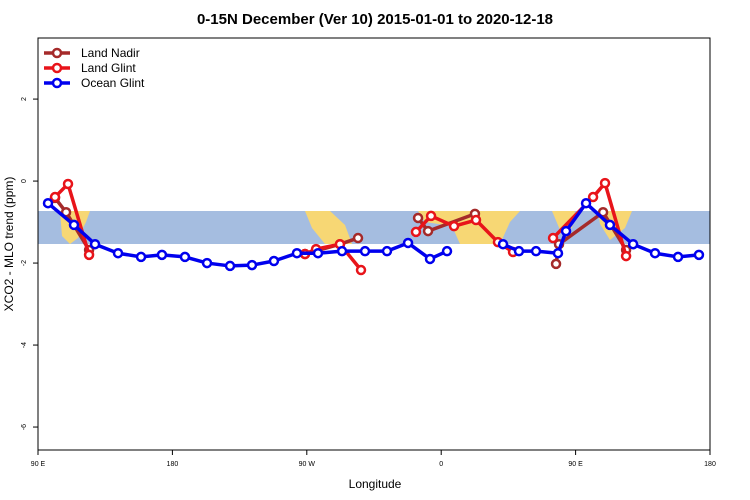 This screenshot has width=750, height=500. Describe the element at coordinates (307, 464) in the screenshot. I see `x-tick-label: 90 W` at that location.